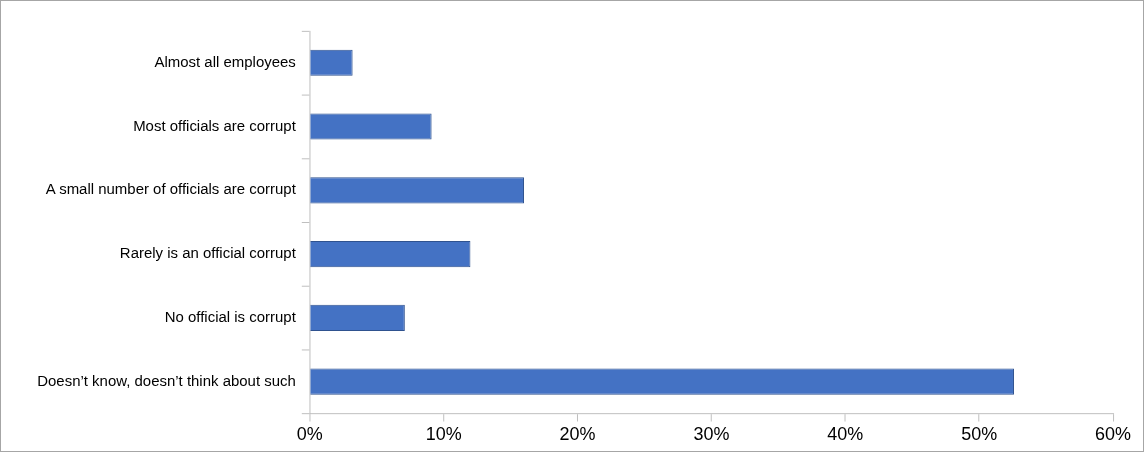  What do you see at coordinates (225, 61) in the screenshot?
I see `y-tick-label: Almost all employees` at bounding box center [225, 61].